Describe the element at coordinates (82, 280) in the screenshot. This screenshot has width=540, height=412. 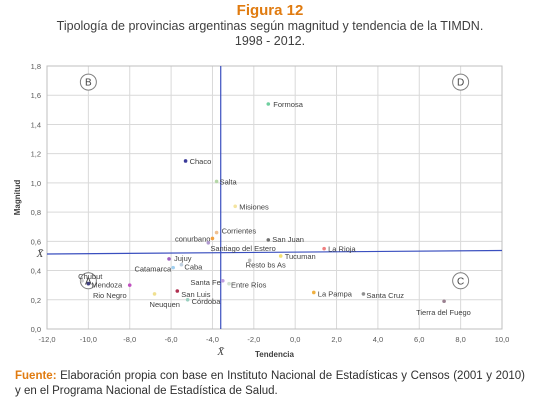
I see `data-point-chubut` at that location.